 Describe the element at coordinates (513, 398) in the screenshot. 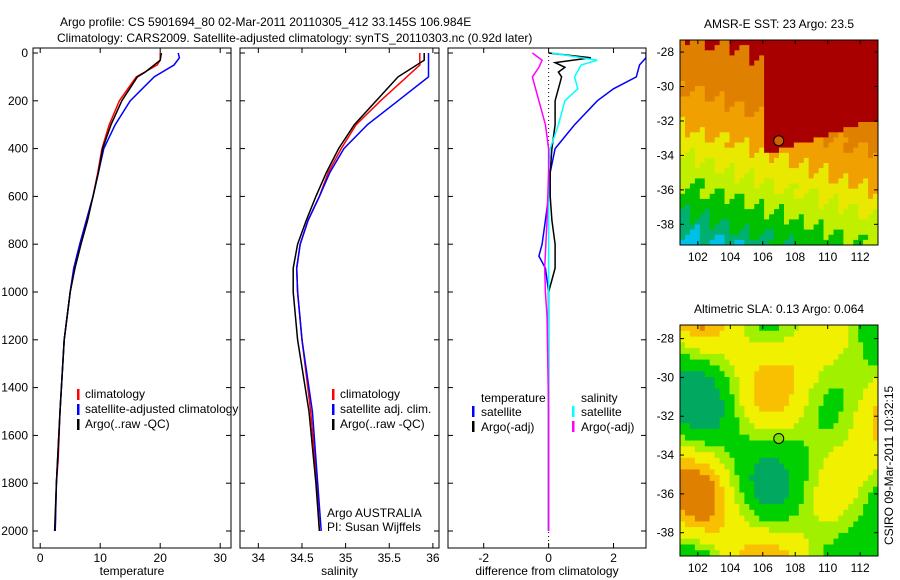

I see `legend-group-title: temperature` at that location.